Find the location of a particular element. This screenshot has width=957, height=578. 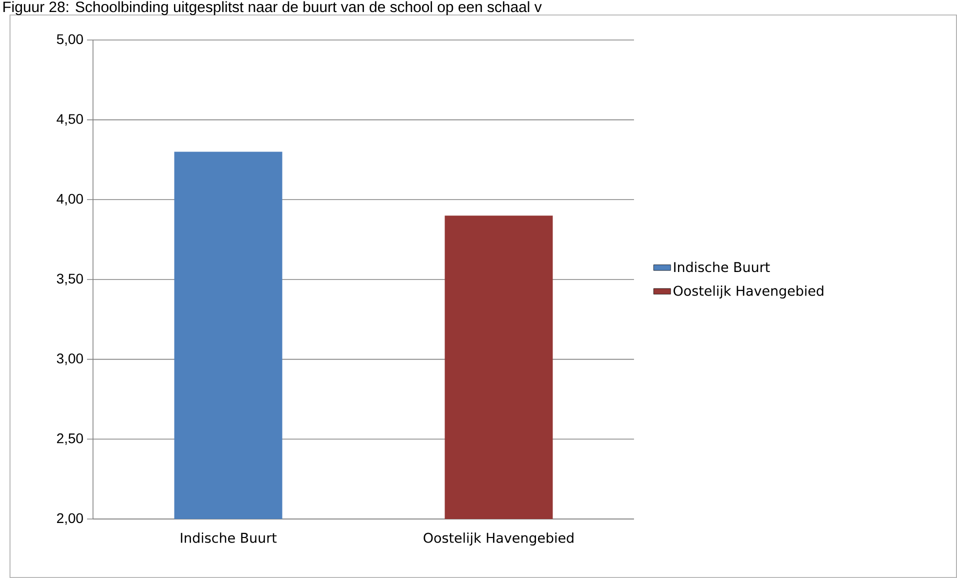

y-tick-label: 2,00 is located at coordinates (70, 519).